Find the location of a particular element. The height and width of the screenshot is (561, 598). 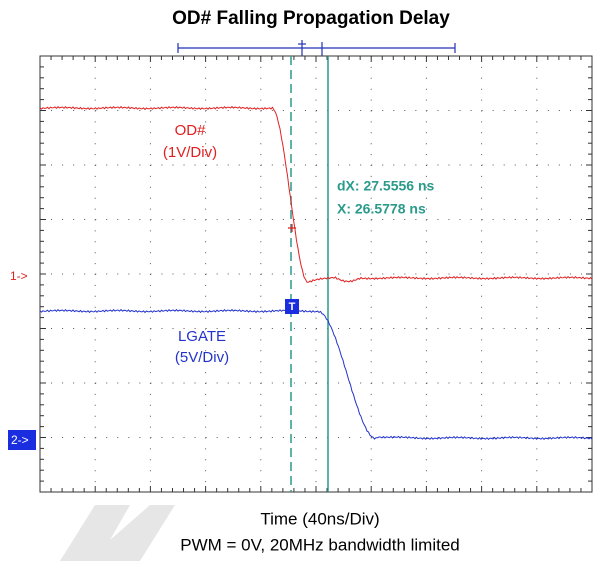

ch2-scale: (5V/Div) is located at coordinates (202, 357).